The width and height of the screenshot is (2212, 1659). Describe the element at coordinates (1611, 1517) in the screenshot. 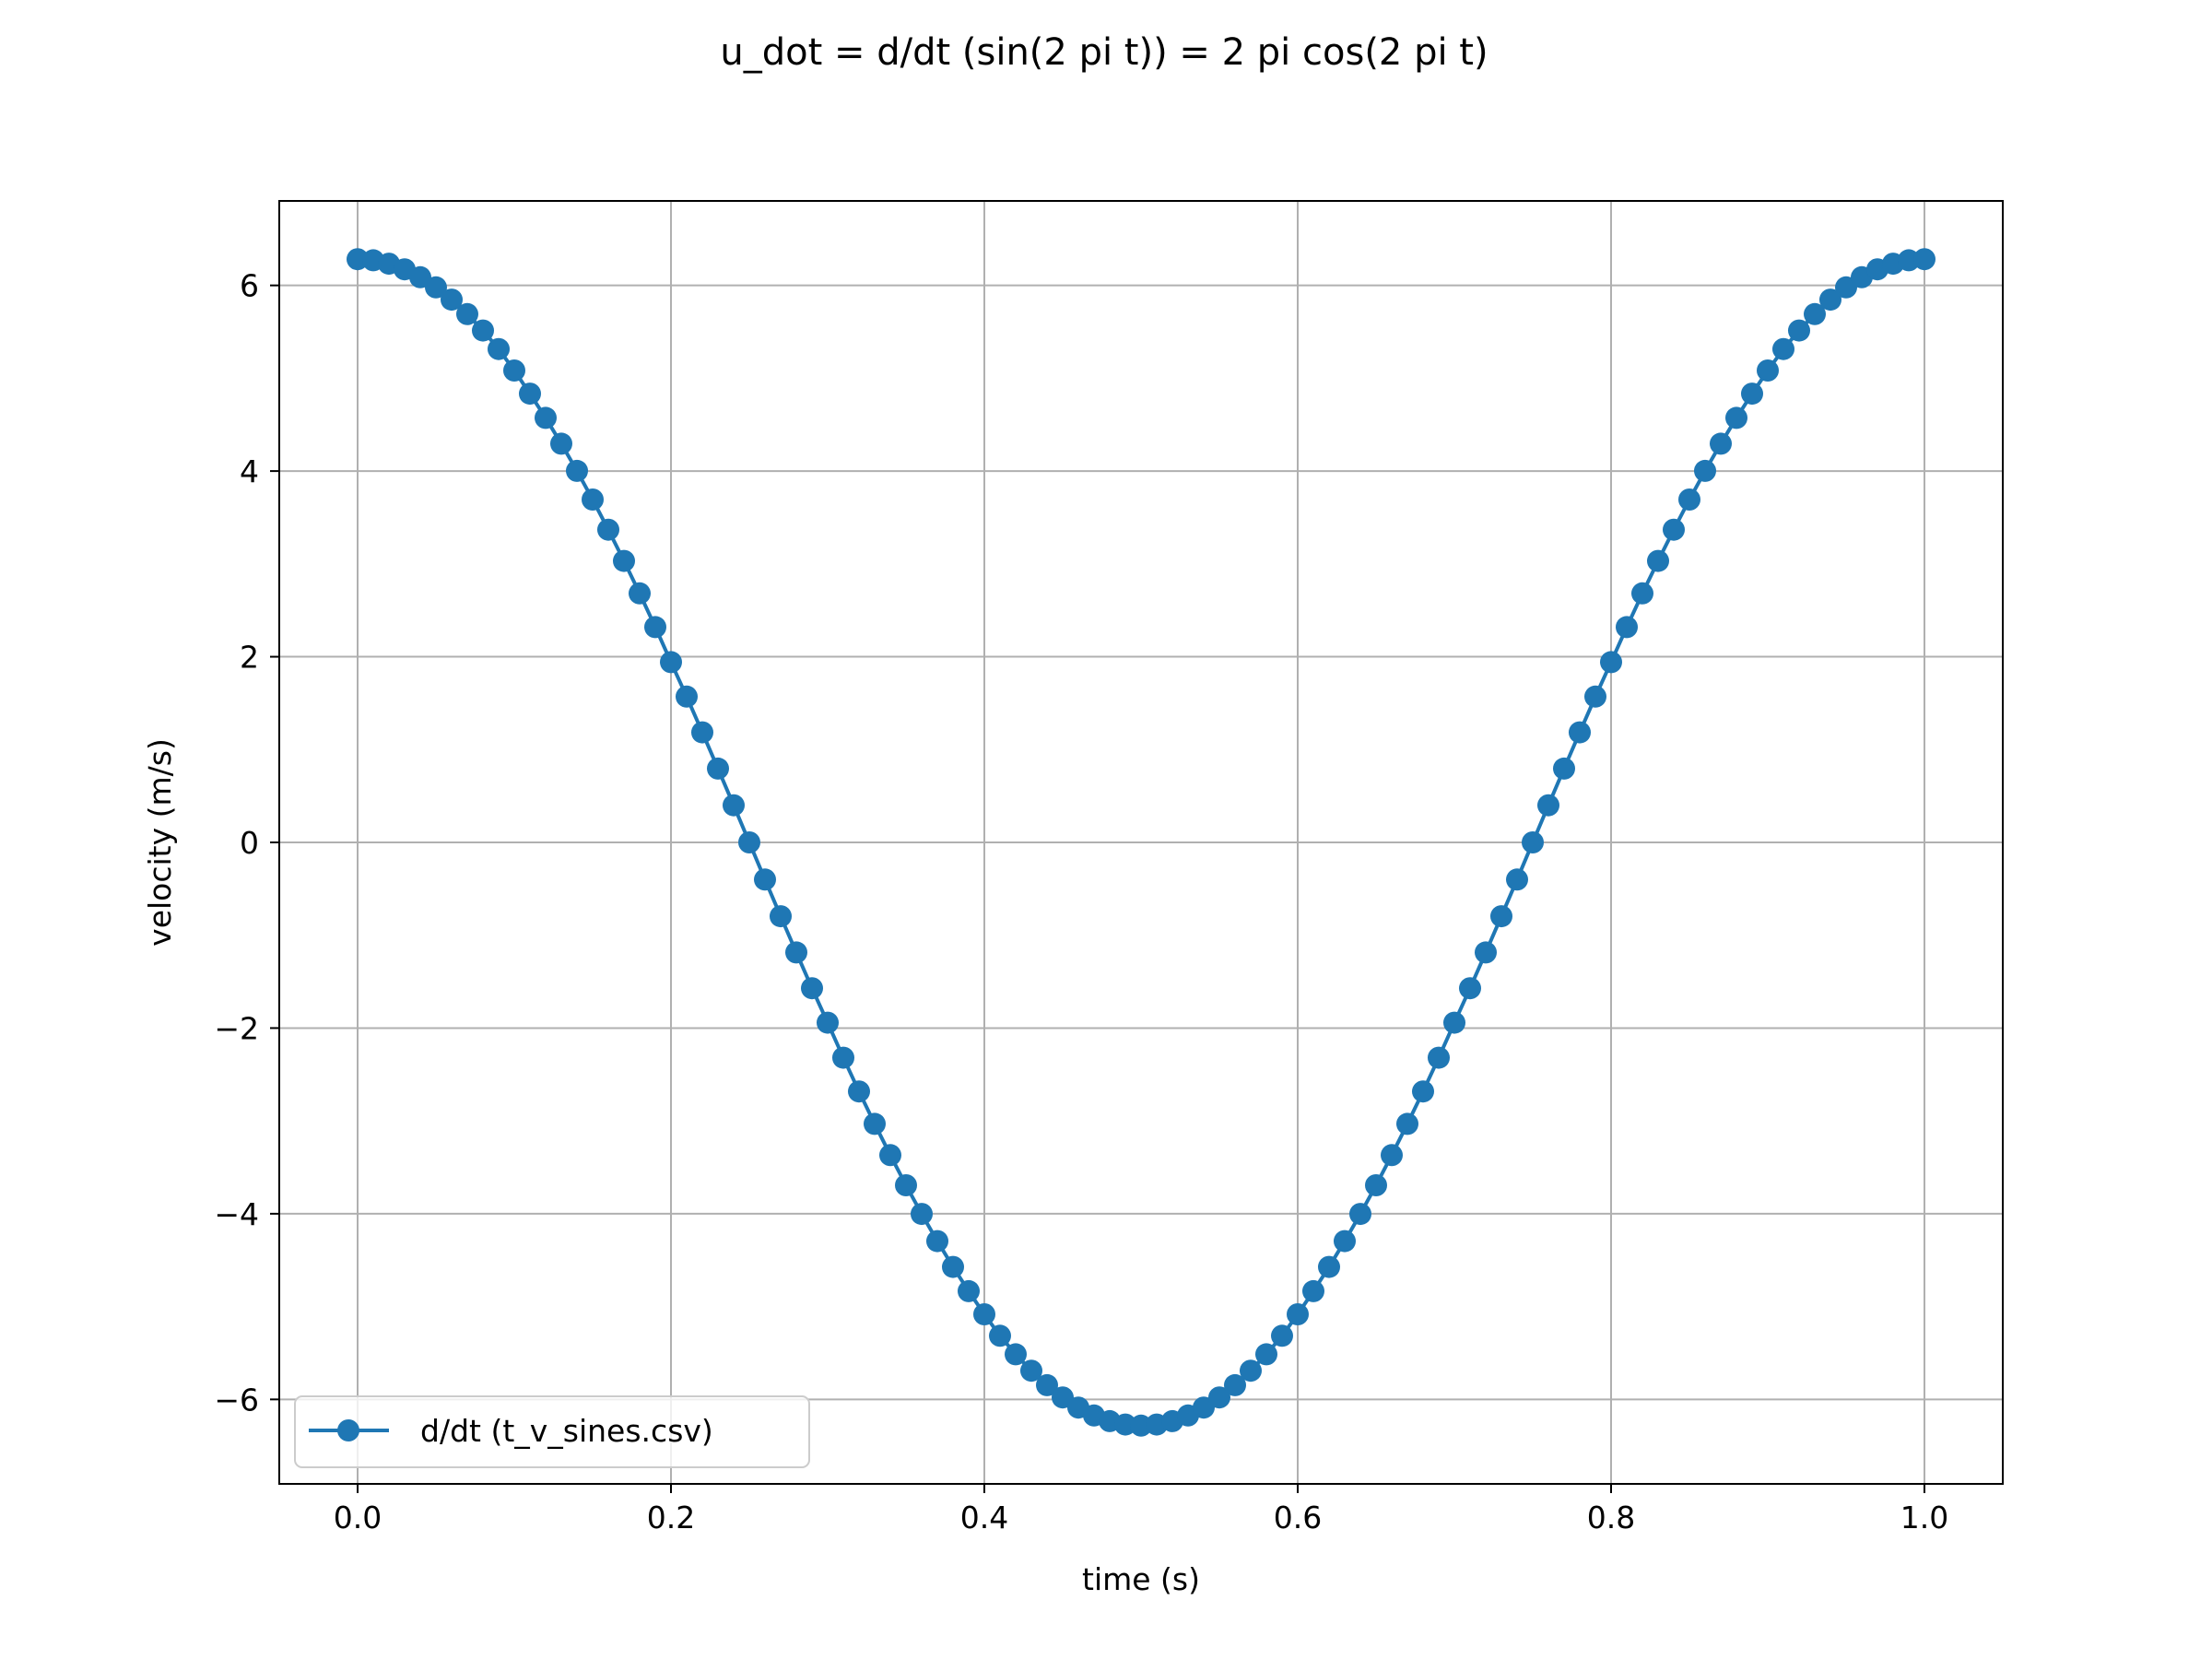

I see `x-tick-label: 0.8` at that location.